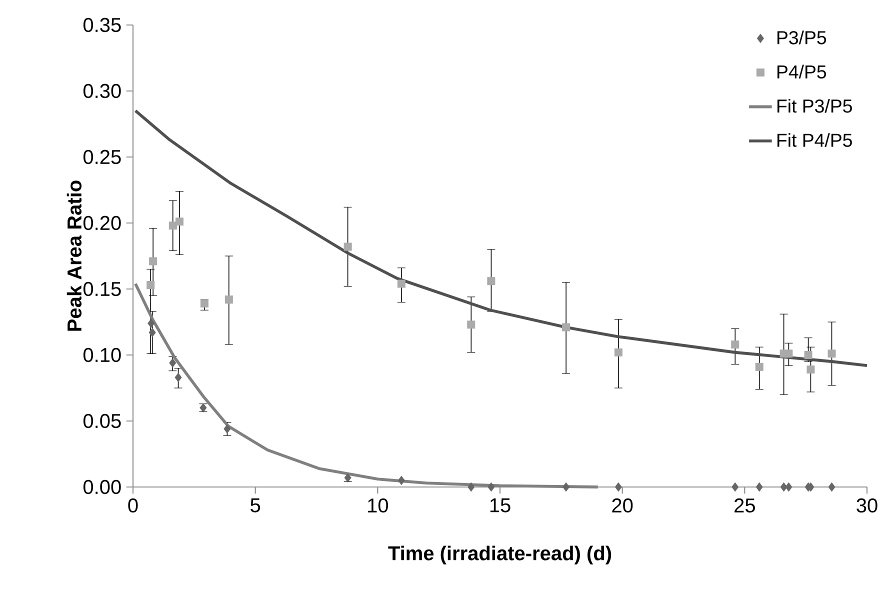 The image size is (881, 601). I want to click on x-tick-label: 10, so click(378, 505).